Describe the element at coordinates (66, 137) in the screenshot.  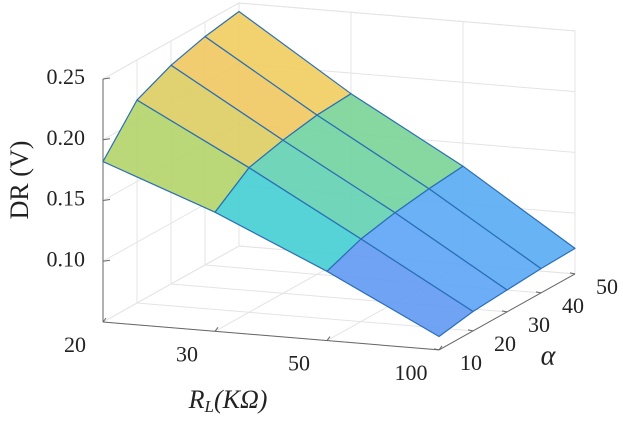
I see `z-tick-label: 0.20` at that location.